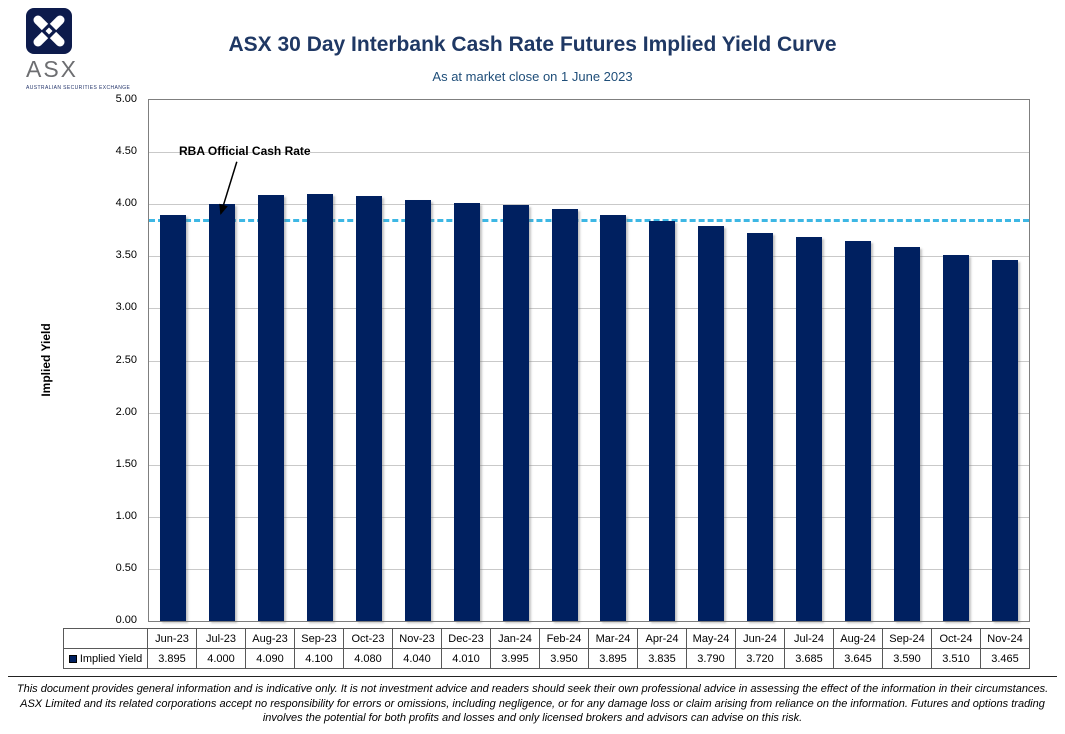 This screenshot has width=1065, height=734. What do you see at coordinates (907, 658) in the screenshot?
I see `value-cell: 3.590` at bounding box center [907, 658].